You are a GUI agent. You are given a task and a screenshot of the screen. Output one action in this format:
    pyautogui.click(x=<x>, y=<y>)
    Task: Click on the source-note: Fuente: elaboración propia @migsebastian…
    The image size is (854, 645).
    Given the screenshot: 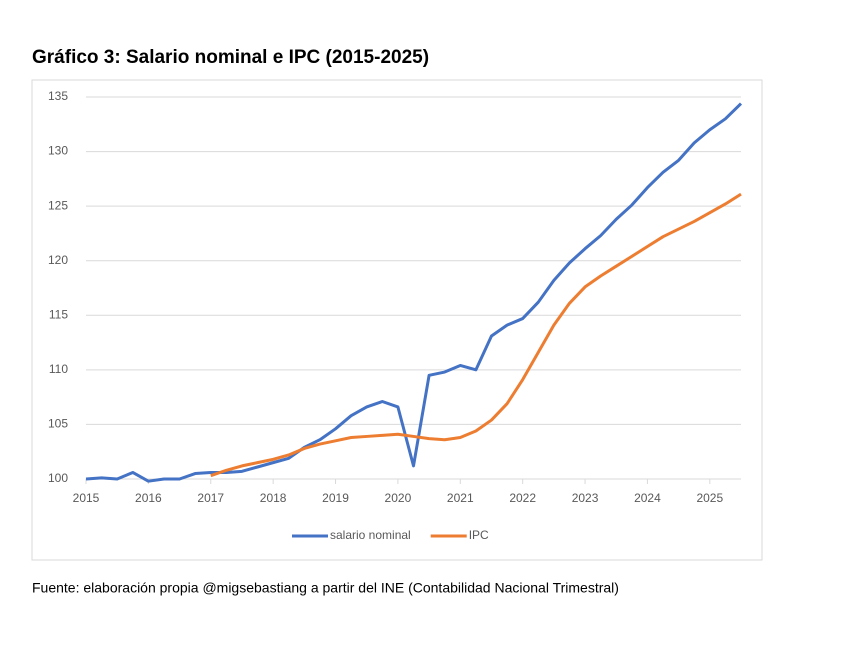 What is the action you would take?
    pyautogui.click(x=325, y=588)
    